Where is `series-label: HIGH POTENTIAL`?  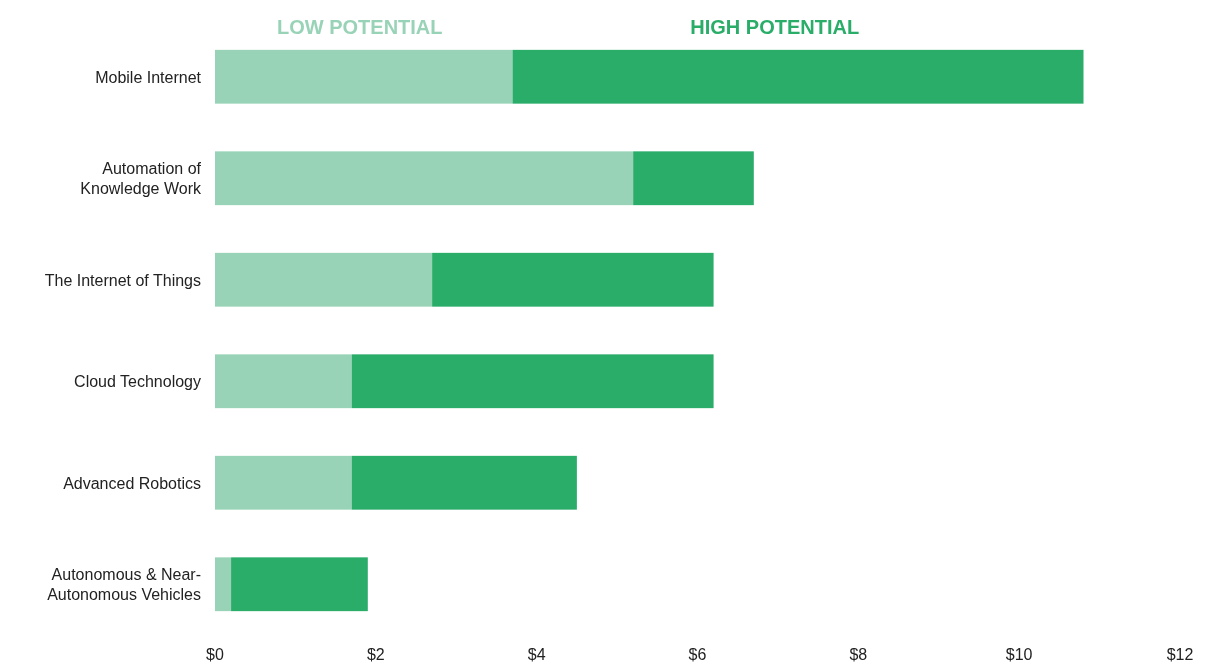
series-label: HIGH POTENTIAL is located at coordinates (775, 27).